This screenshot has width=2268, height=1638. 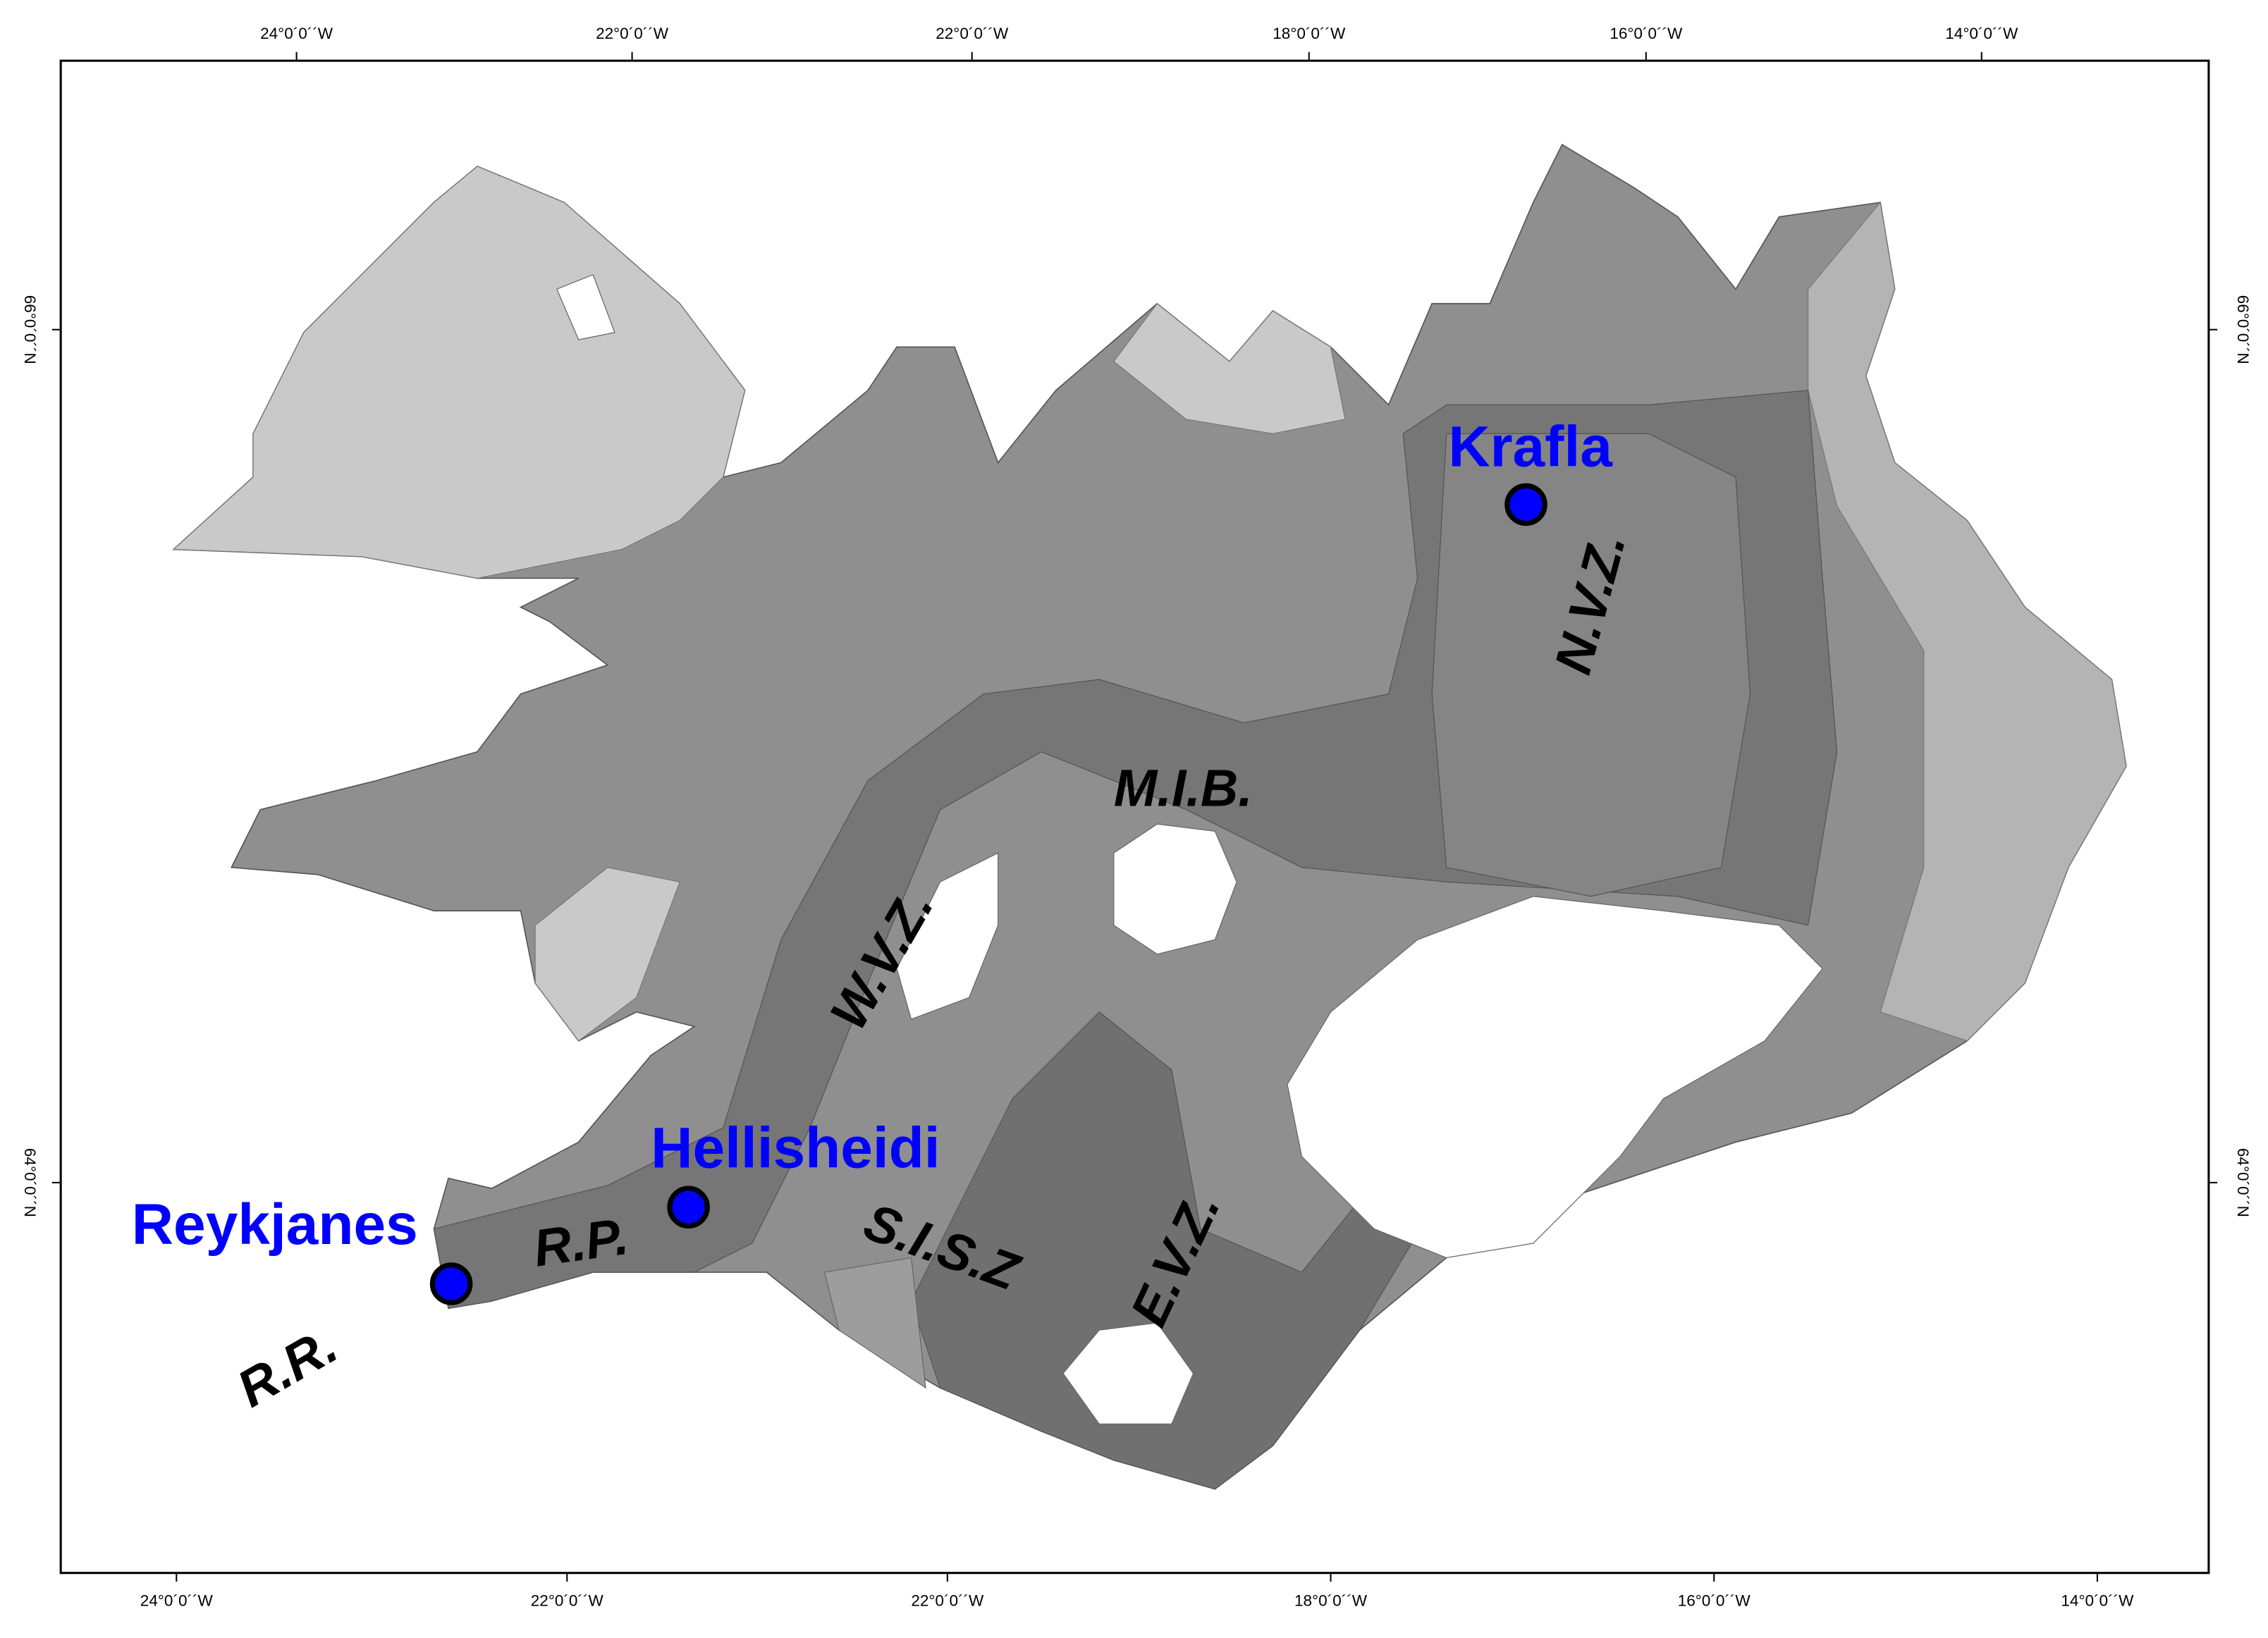 What do you see at coordinates (2243, 1182) in the screenshot?
I see `right-tick-label: 64°0´0´´N` at bounding box center [2243, 1182].